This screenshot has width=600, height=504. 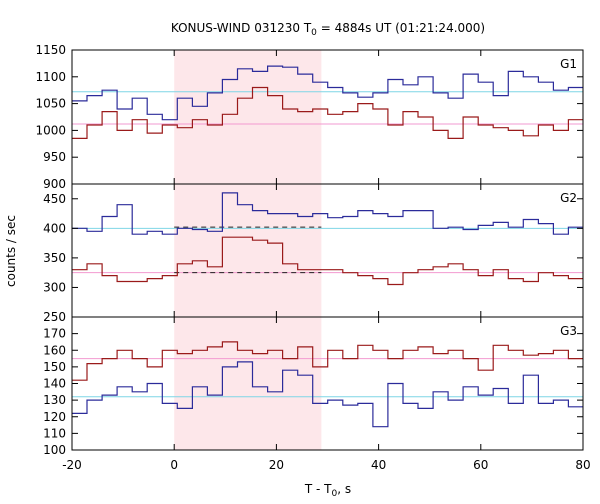 I want to click on series-blue-g1, so click(x=327, y=93).